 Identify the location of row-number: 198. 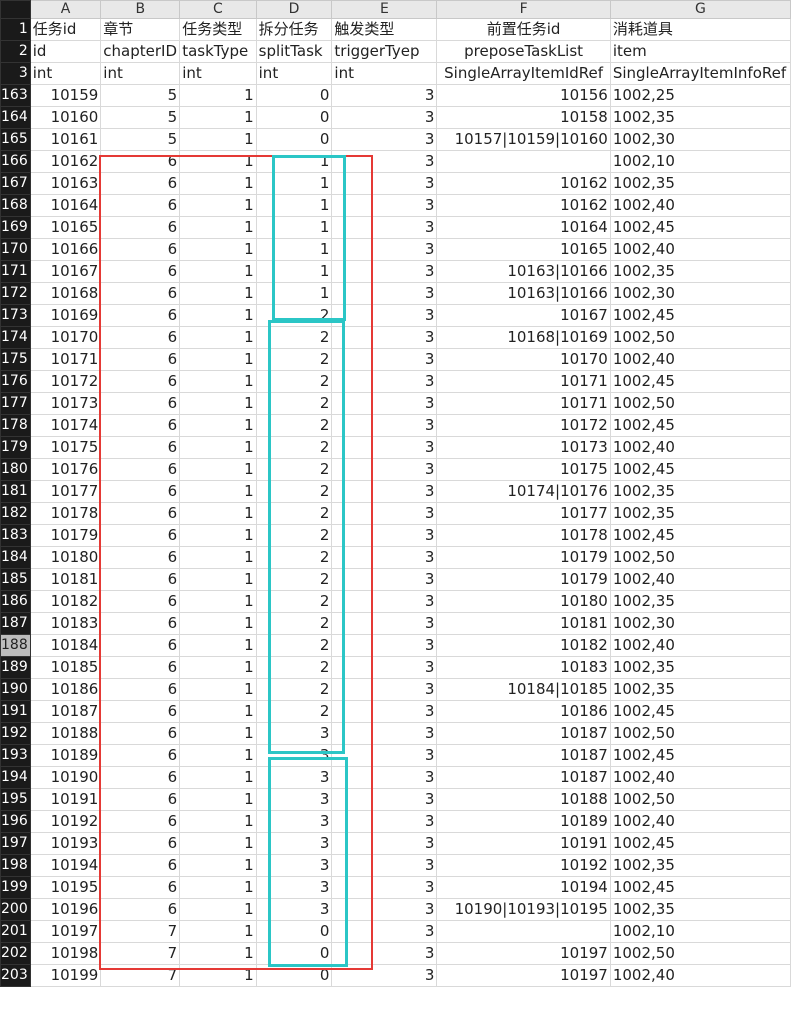
(15, 865).